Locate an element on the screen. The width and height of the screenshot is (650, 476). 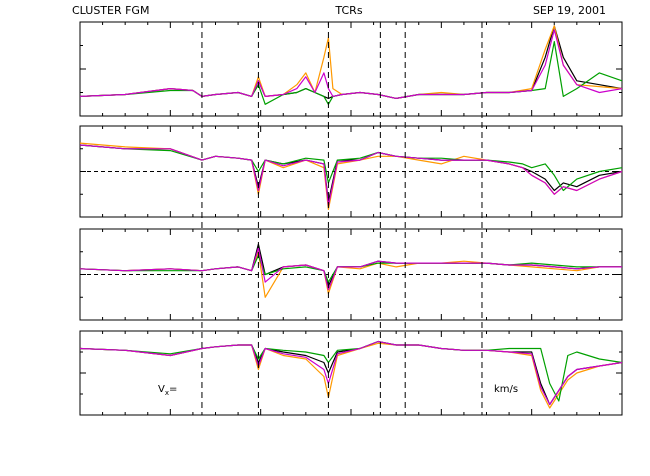
header-left: CLUSTER FGM is located at coordinates (110, 10).